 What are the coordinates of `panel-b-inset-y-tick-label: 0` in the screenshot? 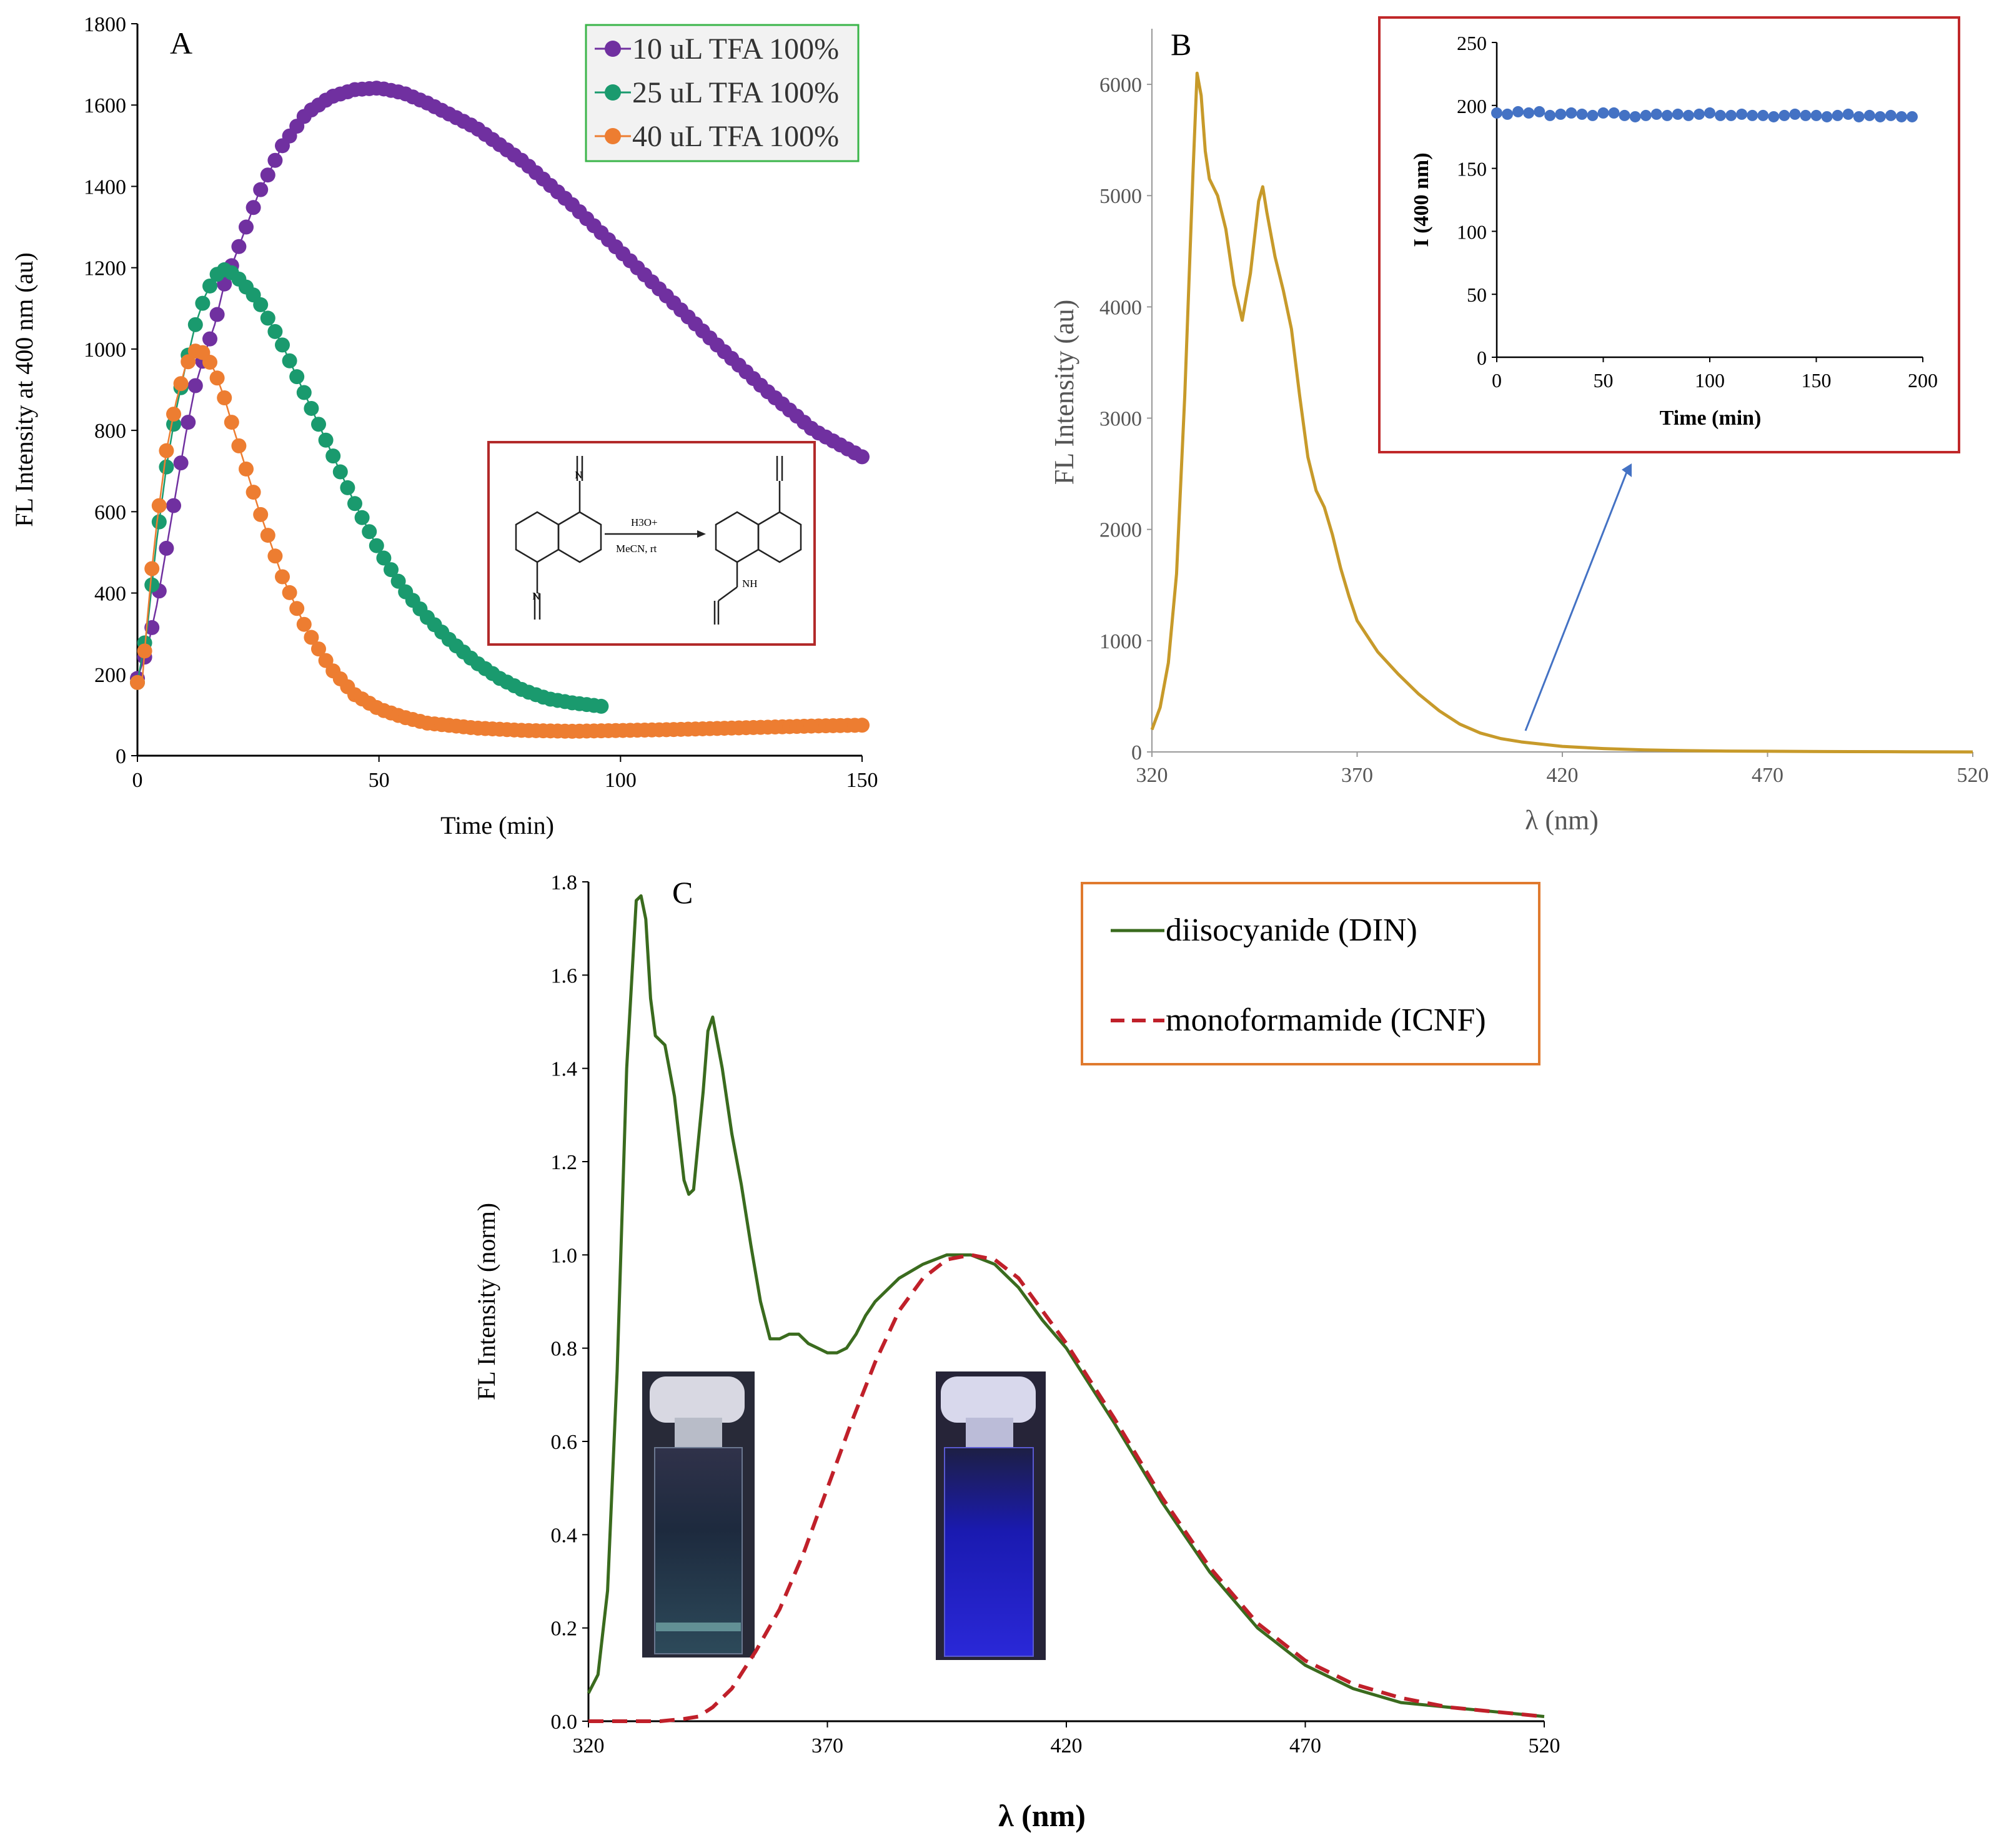 It's located at (1482, 358).